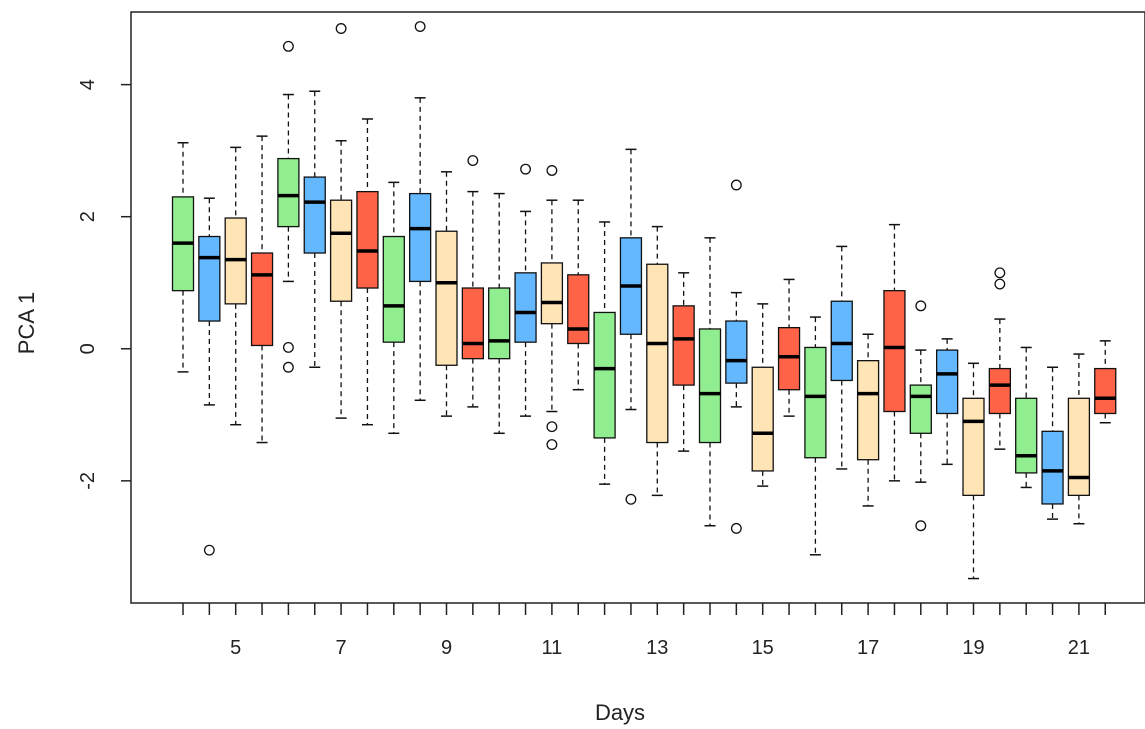 The width and height of the screenshot is (1145, 729). What do you see at coordinates (973, 648) in the screenshot?
I see `x-tick-label: 19` at bounding box center [973, 648].